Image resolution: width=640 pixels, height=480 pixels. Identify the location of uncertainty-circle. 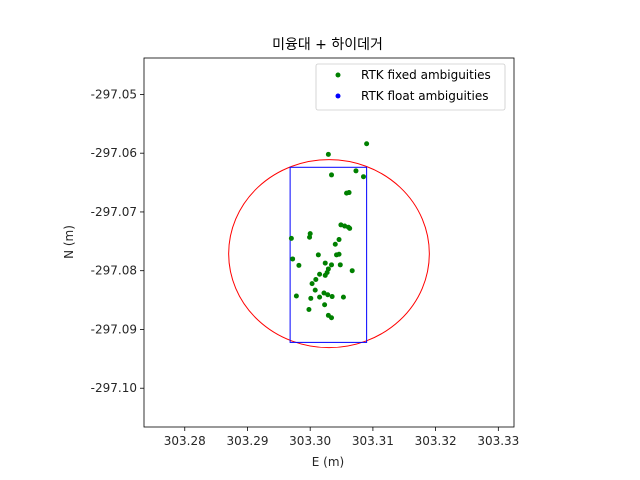
(329, 254).